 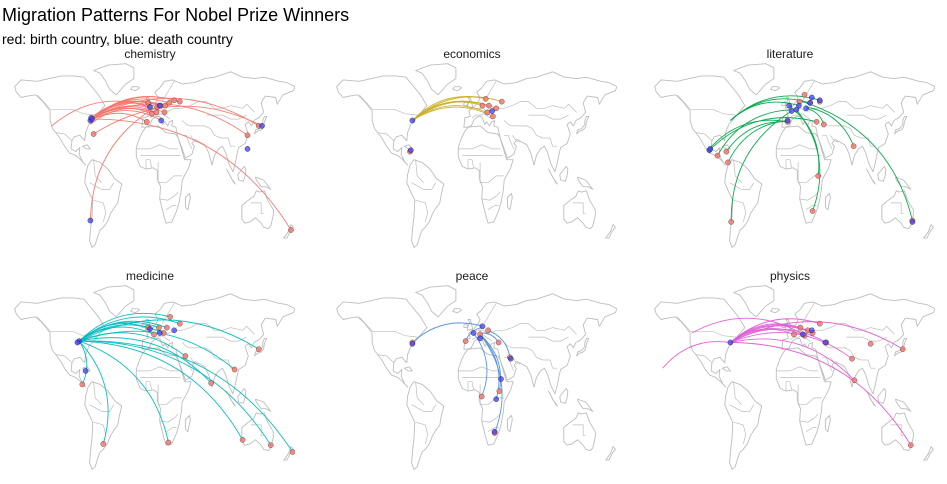 I want to click on facet-panel-literature: literature, so click(x=790, y=152).